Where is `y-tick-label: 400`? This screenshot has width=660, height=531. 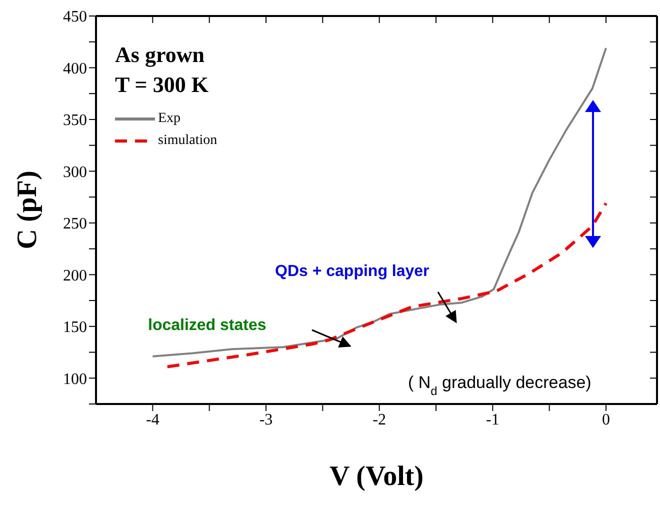 y-tick-label: 400 is located at coordinates (75, 69).